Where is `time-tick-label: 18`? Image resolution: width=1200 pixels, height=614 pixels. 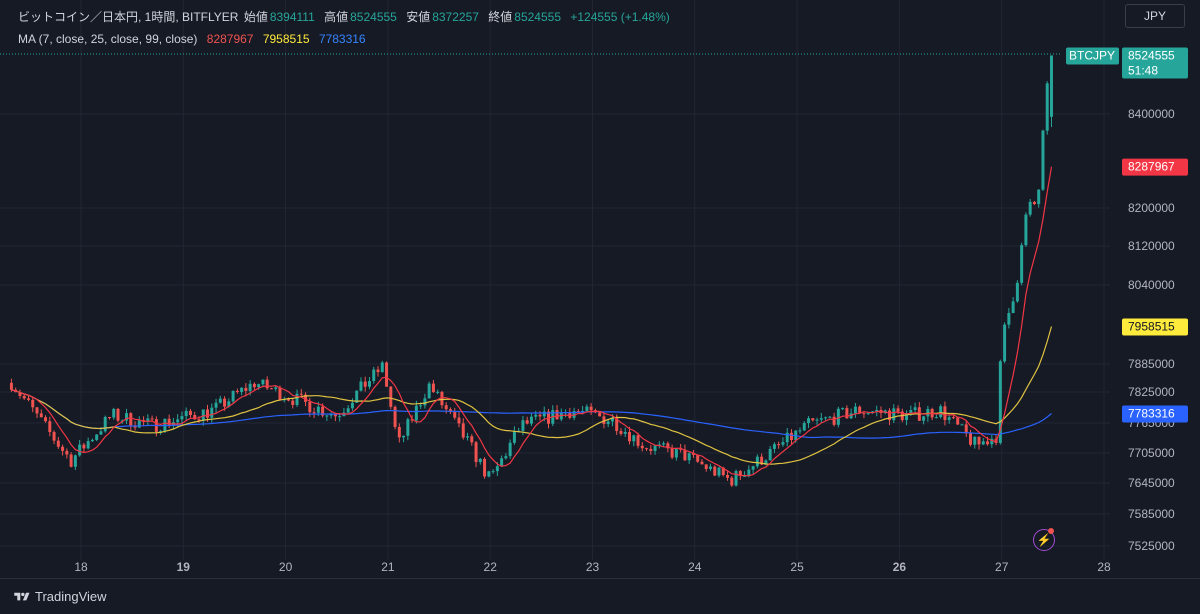 time-tick-label: 18 is located at coordinates (81, 567).